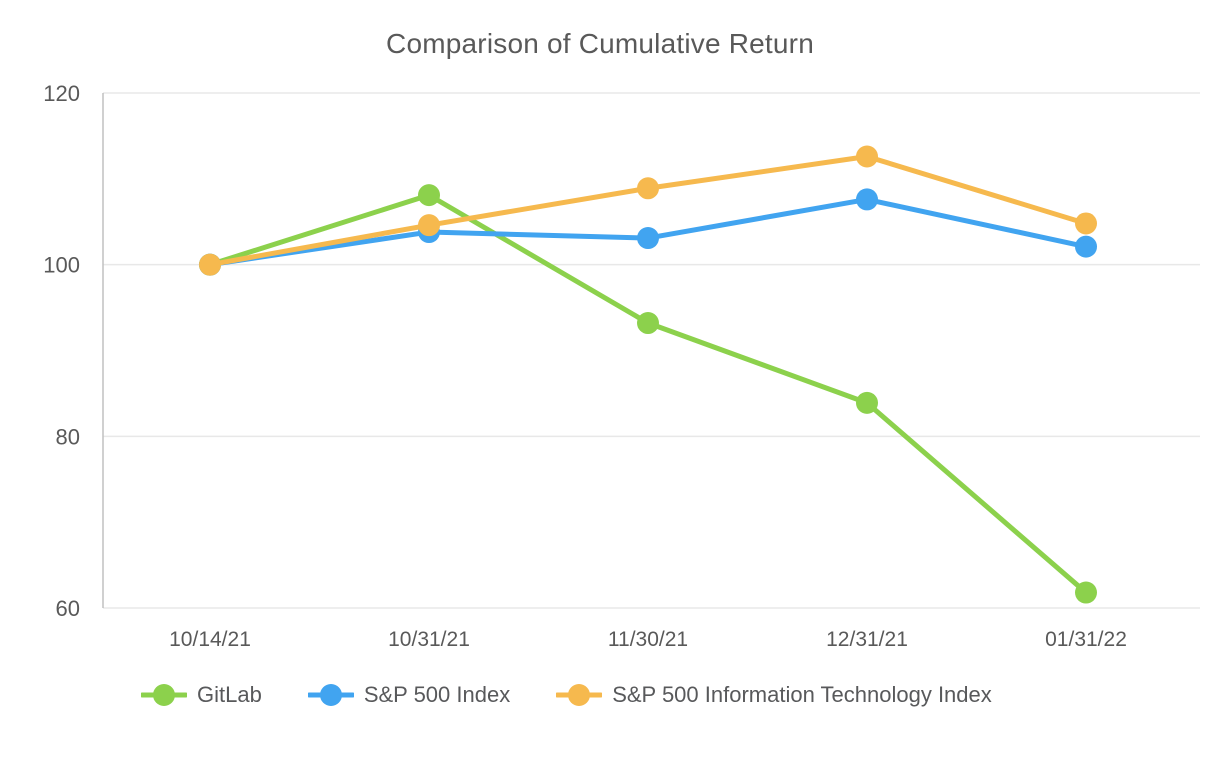  Describe the element at coordinates (61, 265) in the screenshot. I see `y-tick-label-100: 100` at that location.